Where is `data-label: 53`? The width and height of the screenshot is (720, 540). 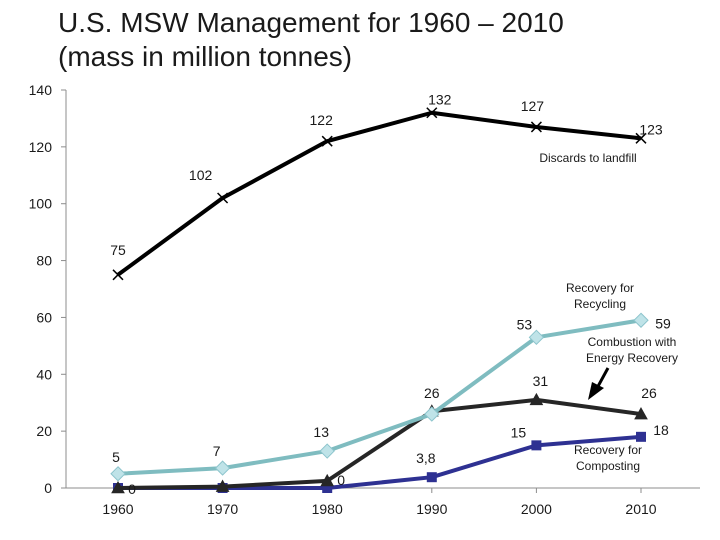
data-label: 53 is located at coordinates (525, 324).